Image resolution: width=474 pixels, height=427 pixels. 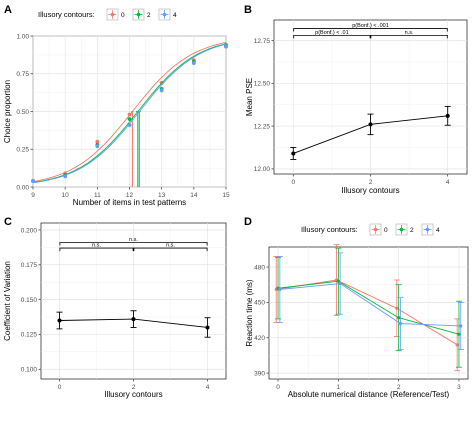 I want to click on y-tick-label: 1.00, so click(x=22, y=36).